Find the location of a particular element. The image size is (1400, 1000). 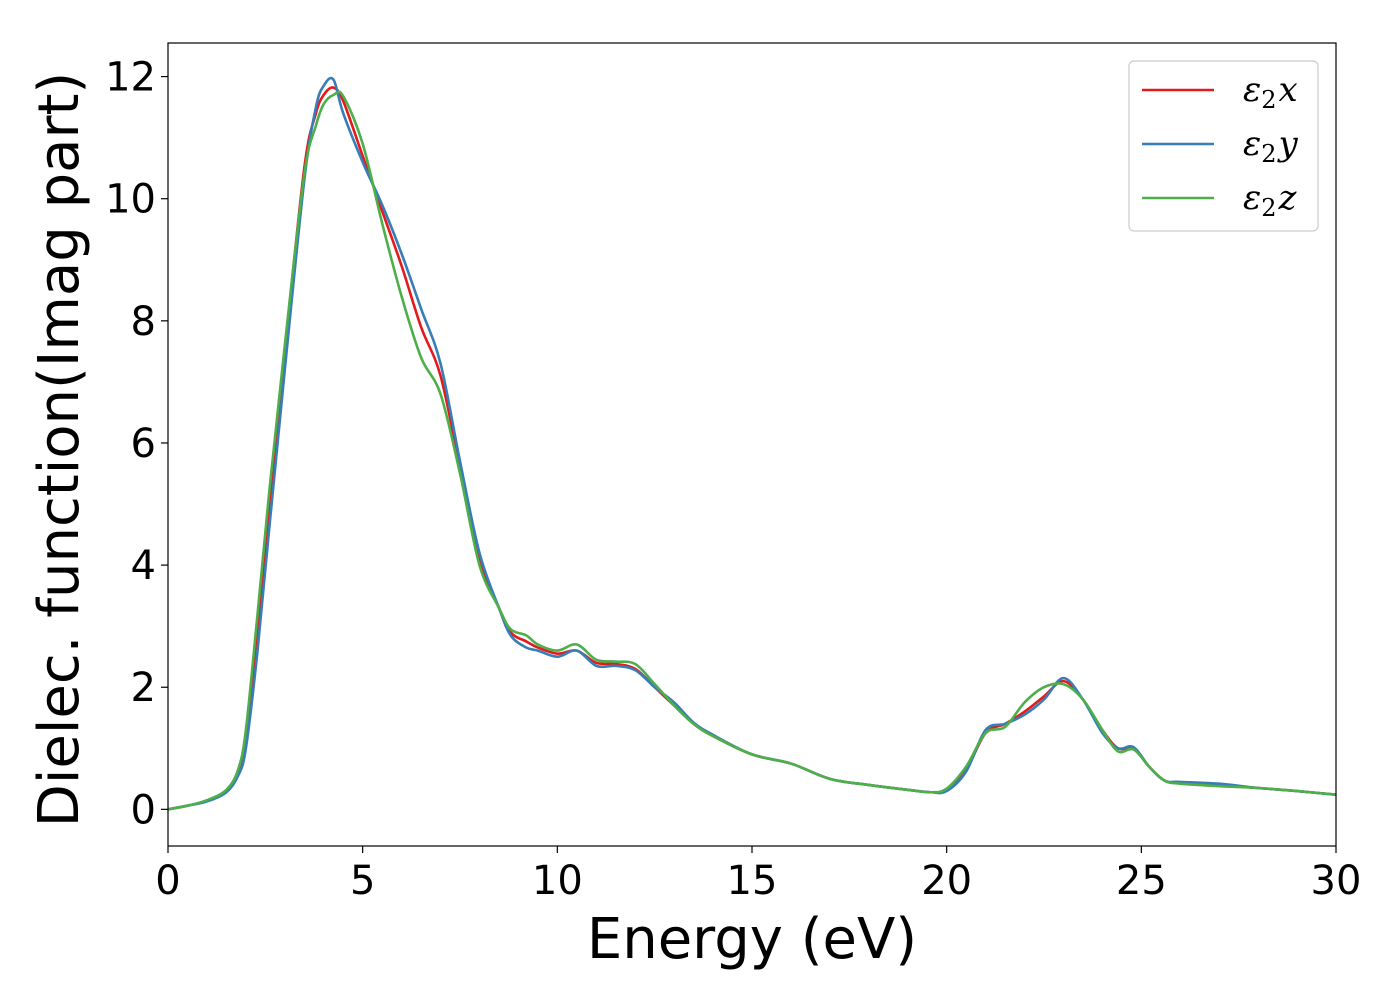

x-tick-label: 15 is located at coordinates (752, 881).